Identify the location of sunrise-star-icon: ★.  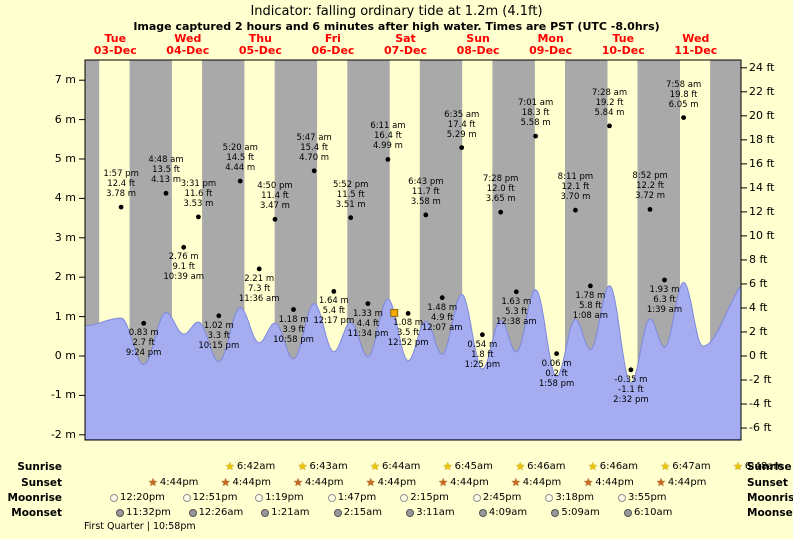
(447, 466).